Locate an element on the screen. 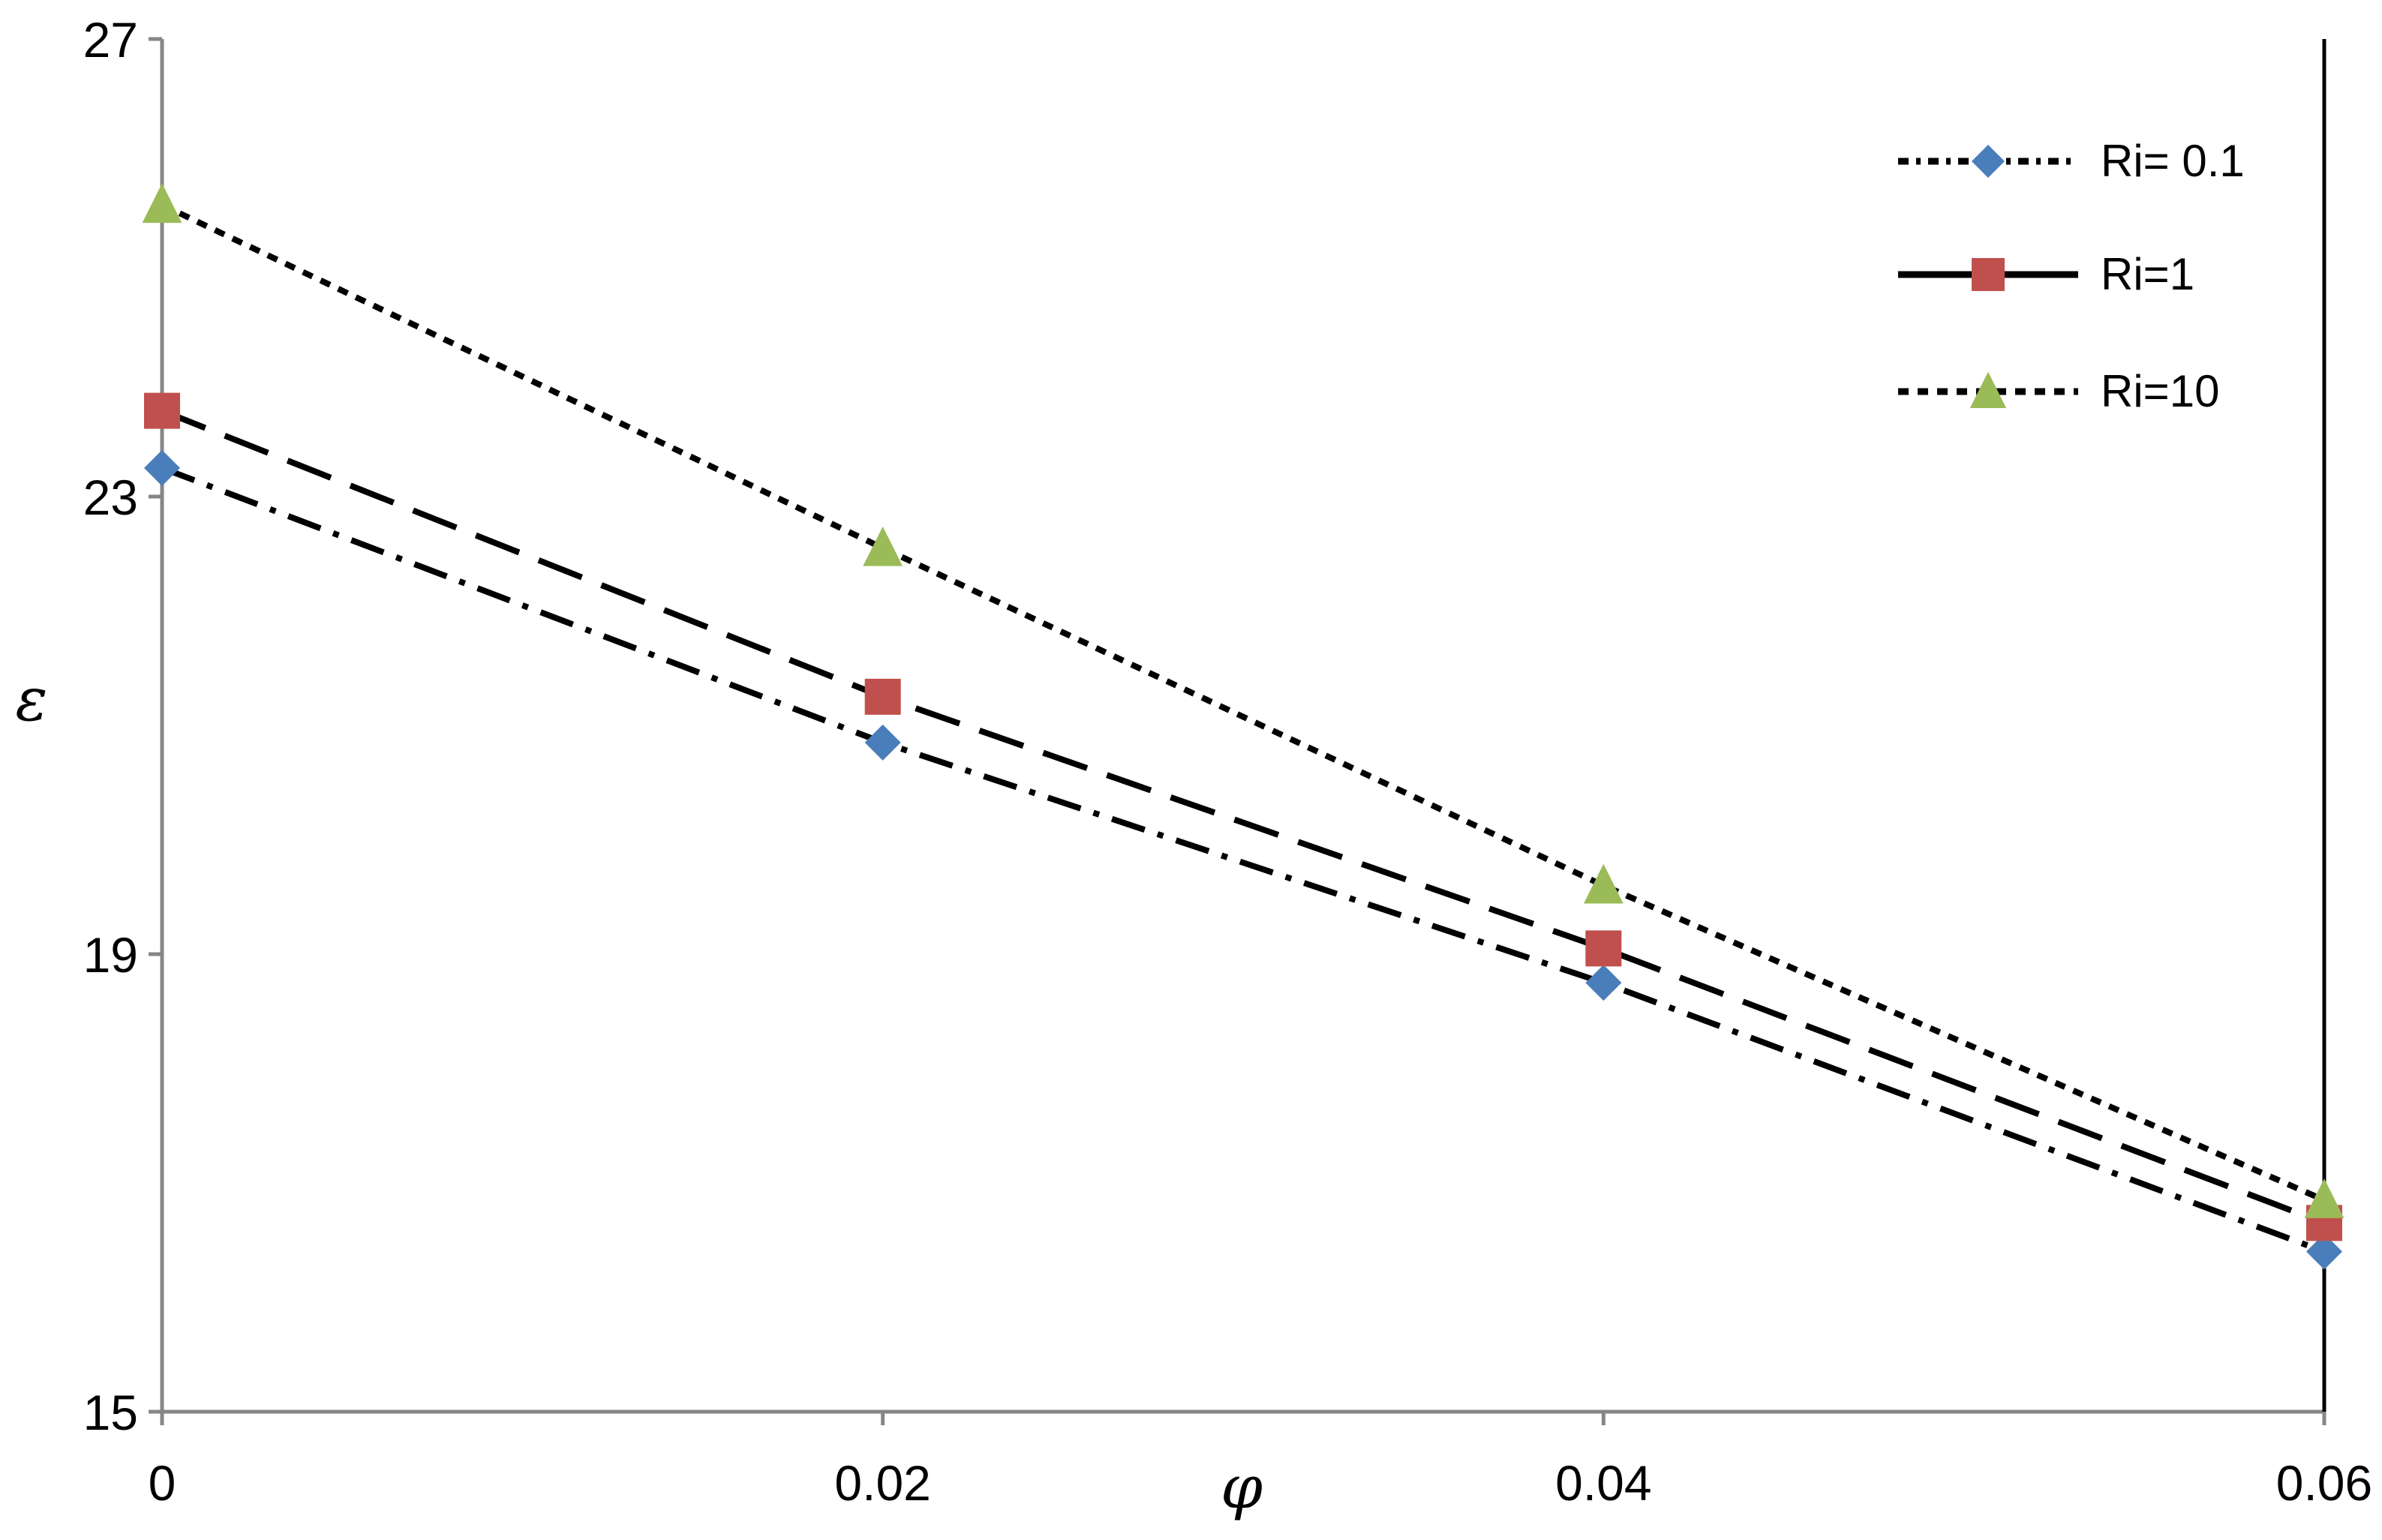 The height and width of the screenshot is (1540, 2382). y-tick-label: 19 is located at coordinates (110, 955).